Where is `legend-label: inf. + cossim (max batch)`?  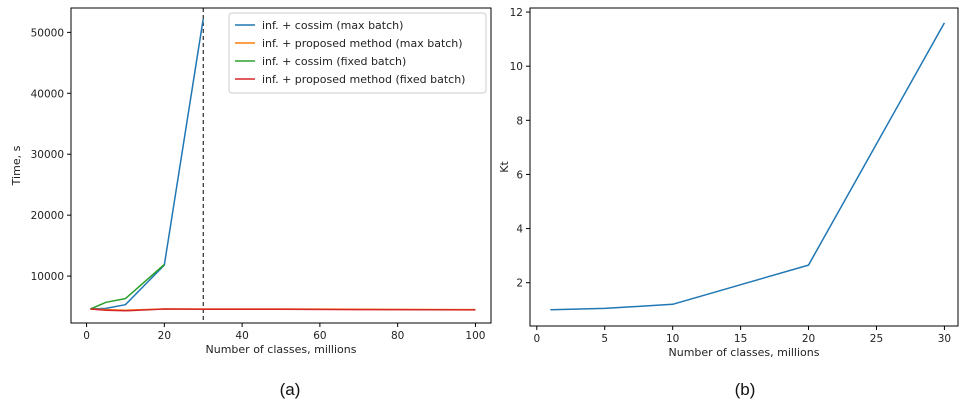
legend-label: inf. + cossim (max batch) is located at coordinates (332, 25).